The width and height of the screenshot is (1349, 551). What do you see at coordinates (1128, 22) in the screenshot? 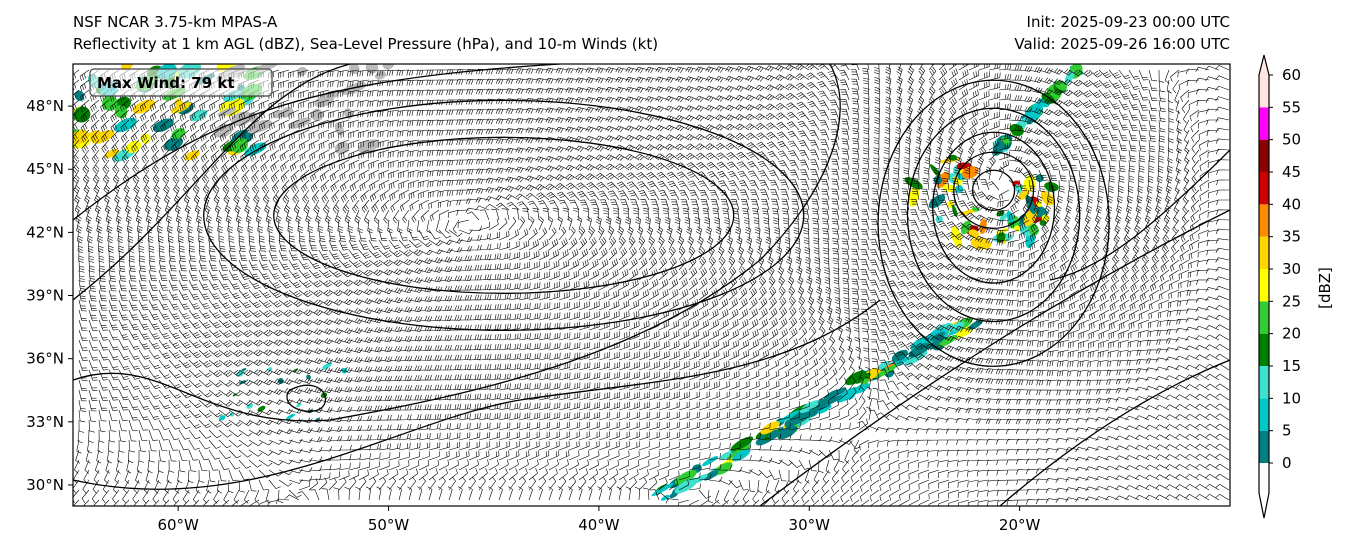
I see `init-time: Init: 2025-09-23 00:00 UTC` at bounding box center [1128, 22].